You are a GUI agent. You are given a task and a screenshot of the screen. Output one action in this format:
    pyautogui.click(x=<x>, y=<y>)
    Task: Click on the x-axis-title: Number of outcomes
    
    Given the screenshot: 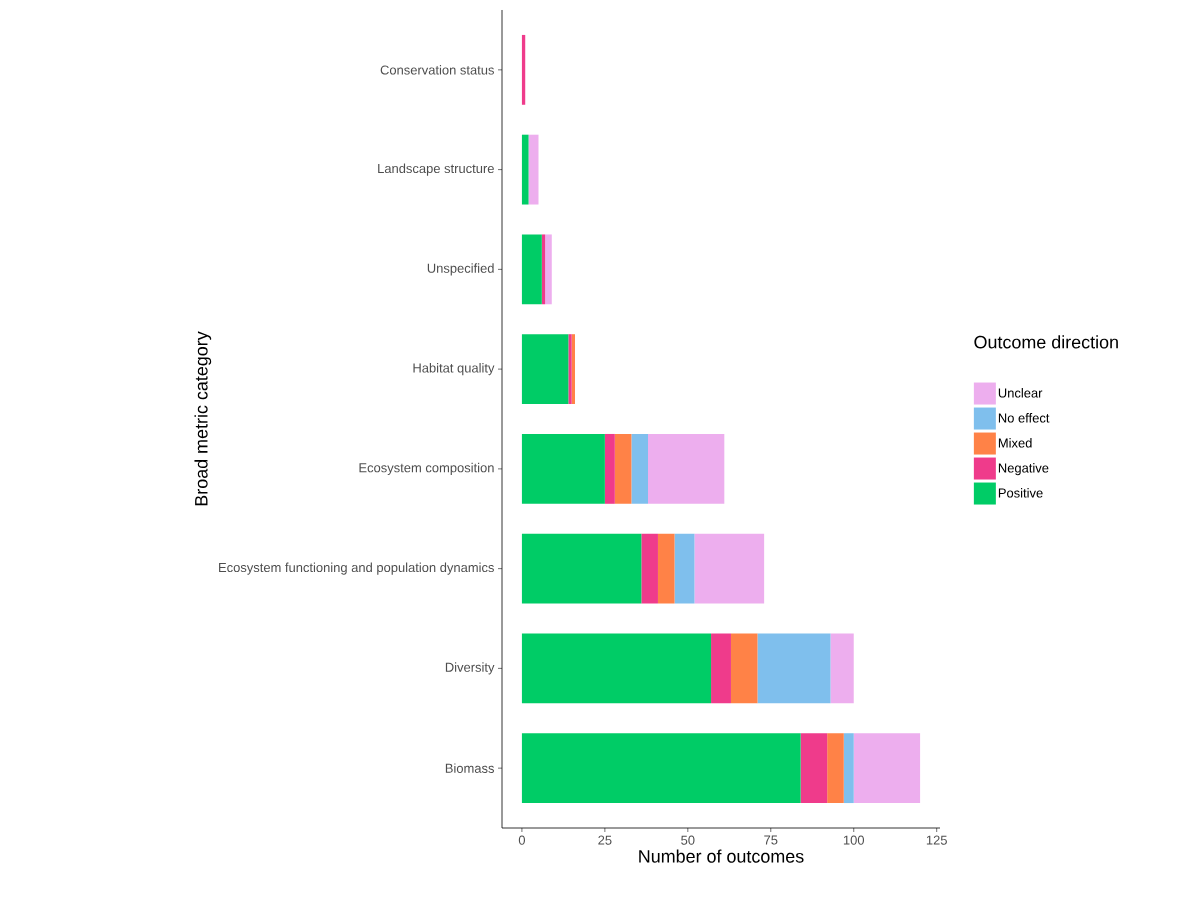 What is the action you would take?
    pyautogui.click(x=721, y=856)
    